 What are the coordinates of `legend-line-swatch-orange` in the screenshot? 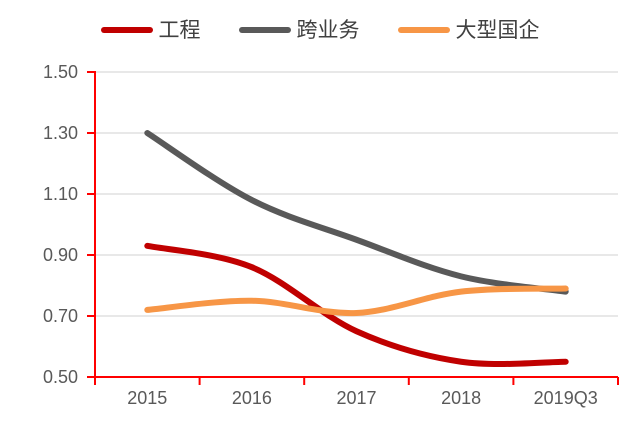 It's located at (423, 30).